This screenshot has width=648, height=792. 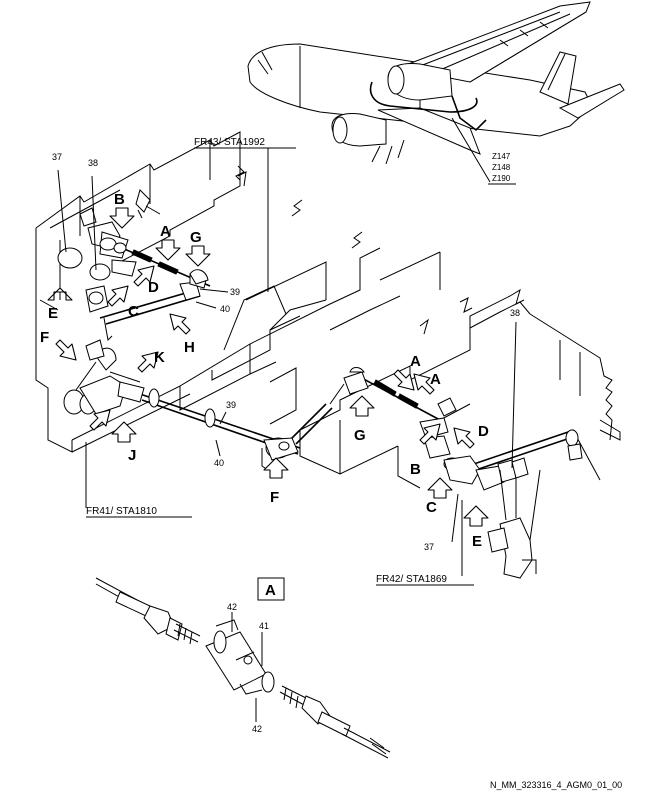 What do you see at coordinates (198, 256) in the screenshot?
I see `arrow-g-upper` at bounding box center [198, 256].